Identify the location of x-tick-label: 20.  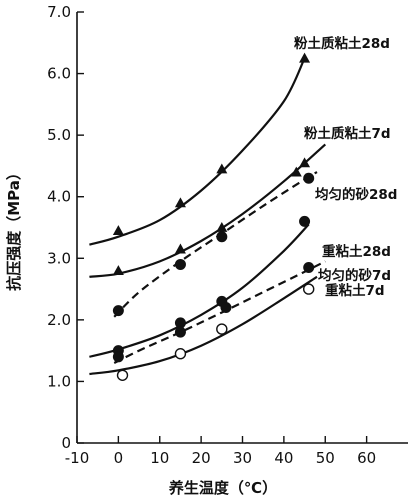
(201, 458).